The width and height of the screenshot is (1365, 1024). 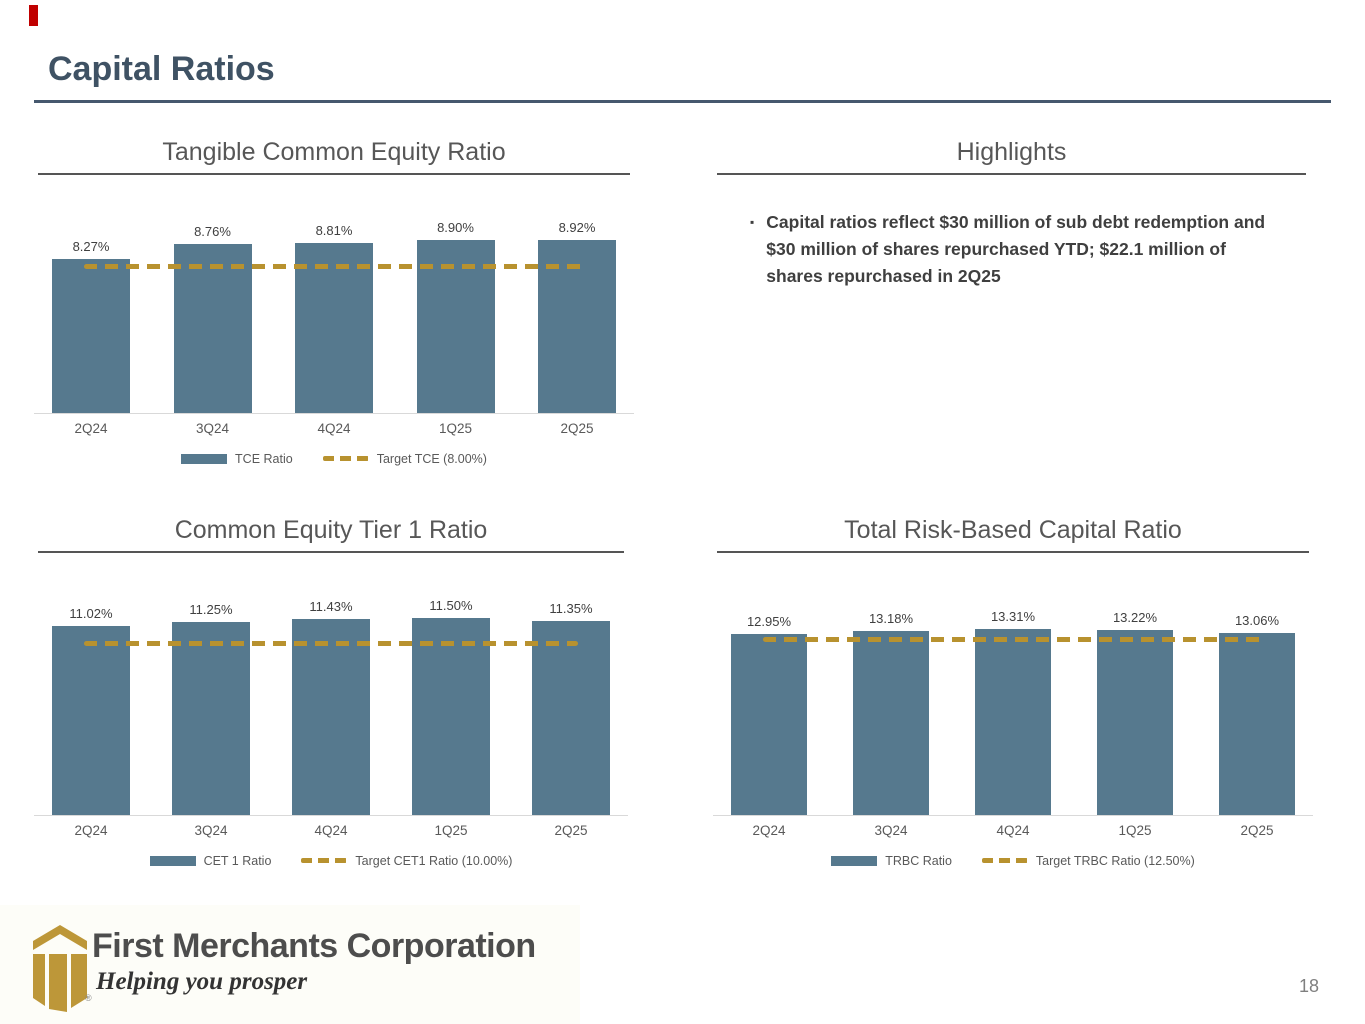 I want to click on bar-column: 8.92%, so click(x=577, y=316).